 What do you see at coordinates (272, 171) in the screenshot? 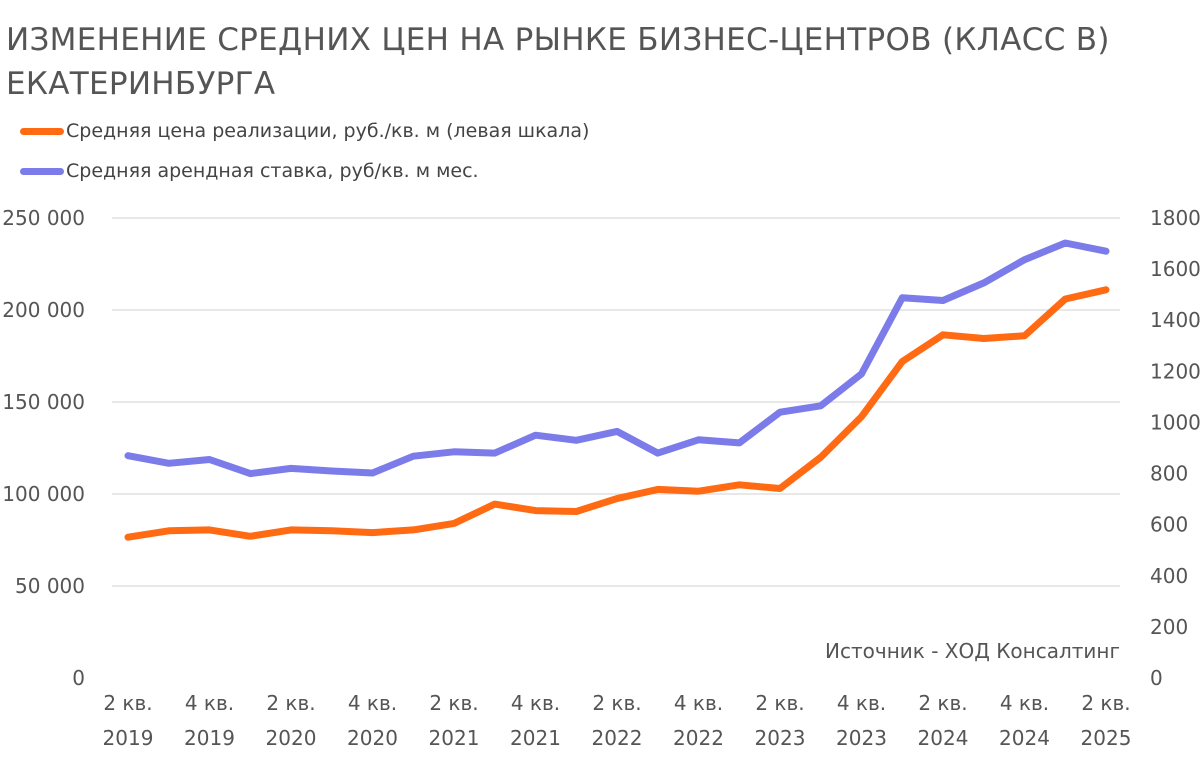
I see `legend-label-rent-rate: Средняя арендная ставка, руб/кв. м мес.` at bounding box center [272, 171].